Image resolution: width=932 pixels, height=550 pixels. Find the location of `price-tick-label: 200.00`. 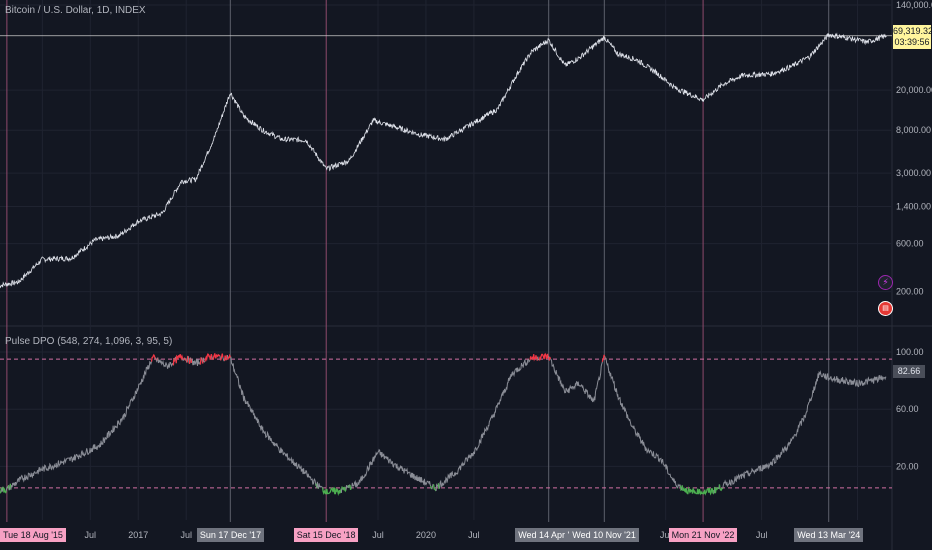

price-tick-label: 200.00 is located at coordinates (910, 292).